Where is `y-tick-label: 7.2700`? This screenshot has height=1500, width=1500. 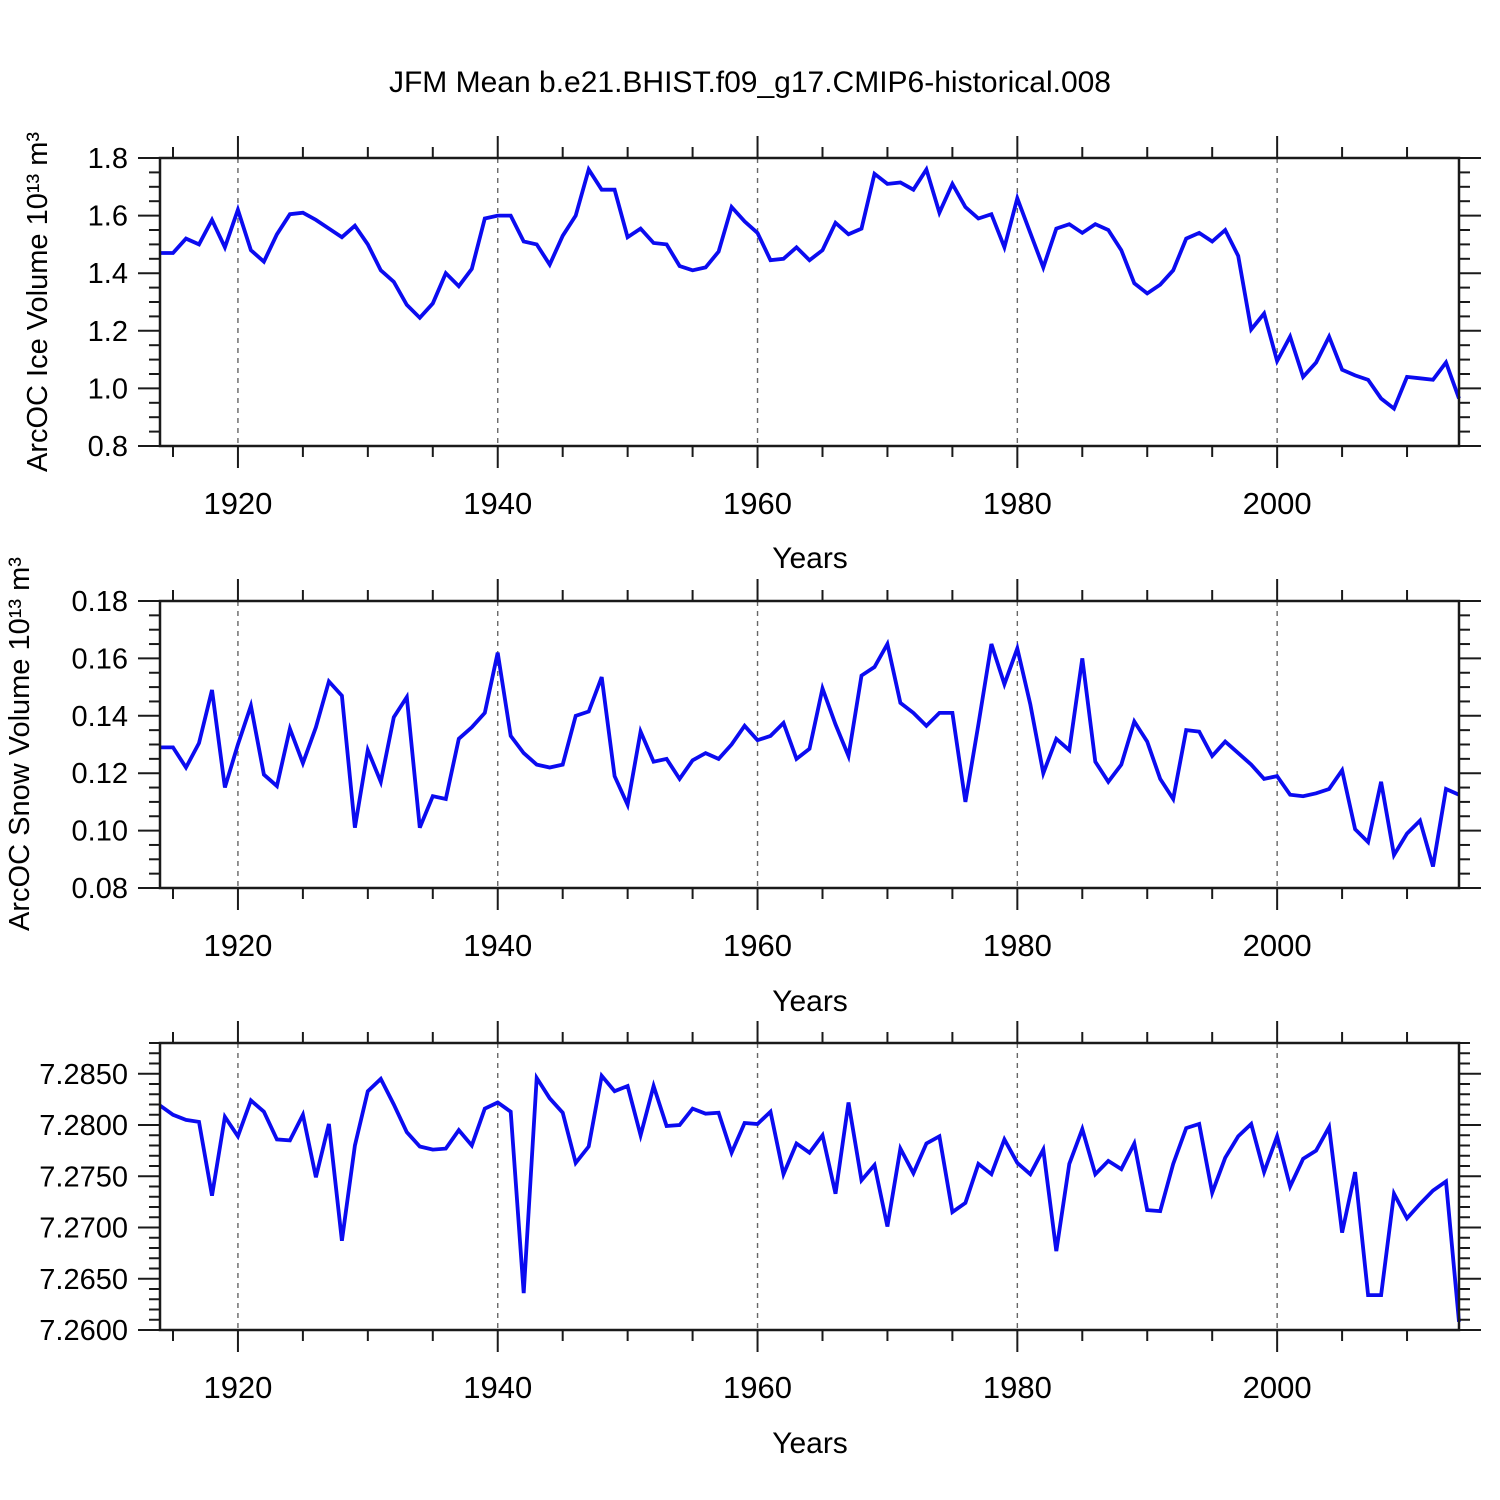
y-tick-label: 7.2700 is located at coordinates (83, 1229).